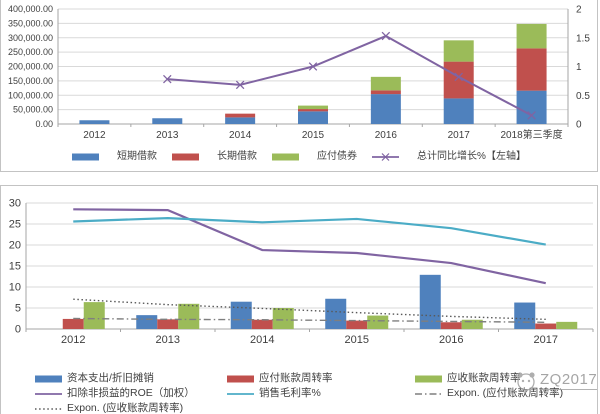 This screenshot has height=414, width=600. I want to click on left-axis-label: 200,000.00, so click(30, 67).